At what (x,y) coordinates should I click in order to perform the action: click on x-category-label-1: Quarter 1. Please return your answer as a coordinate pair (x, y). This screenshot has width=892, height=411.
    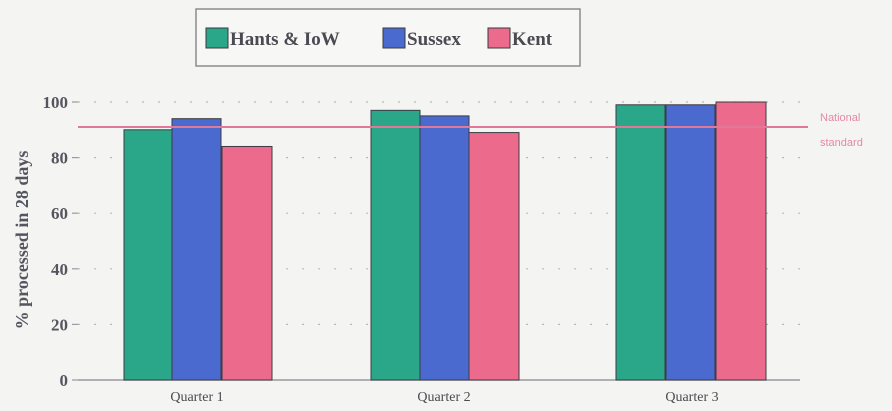
    Looking at the image, I should click on (196, 397).